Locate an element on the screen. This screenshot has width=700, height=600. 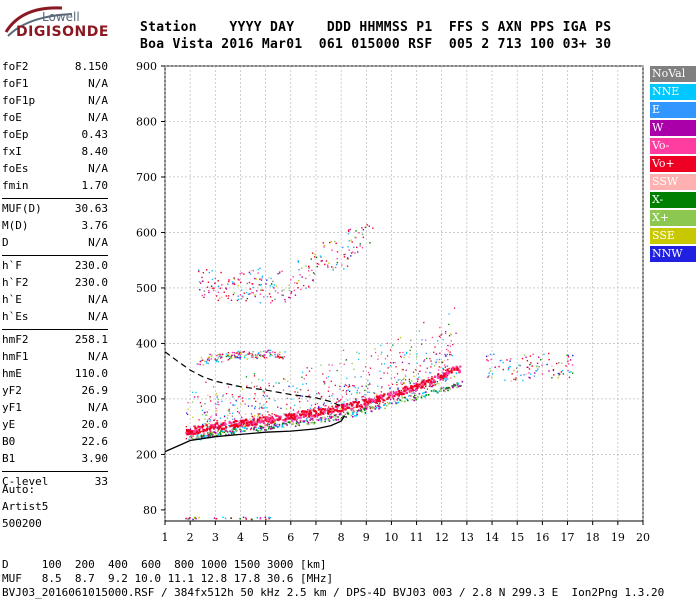
param-name: hmE is located at coordinates (12, 373).